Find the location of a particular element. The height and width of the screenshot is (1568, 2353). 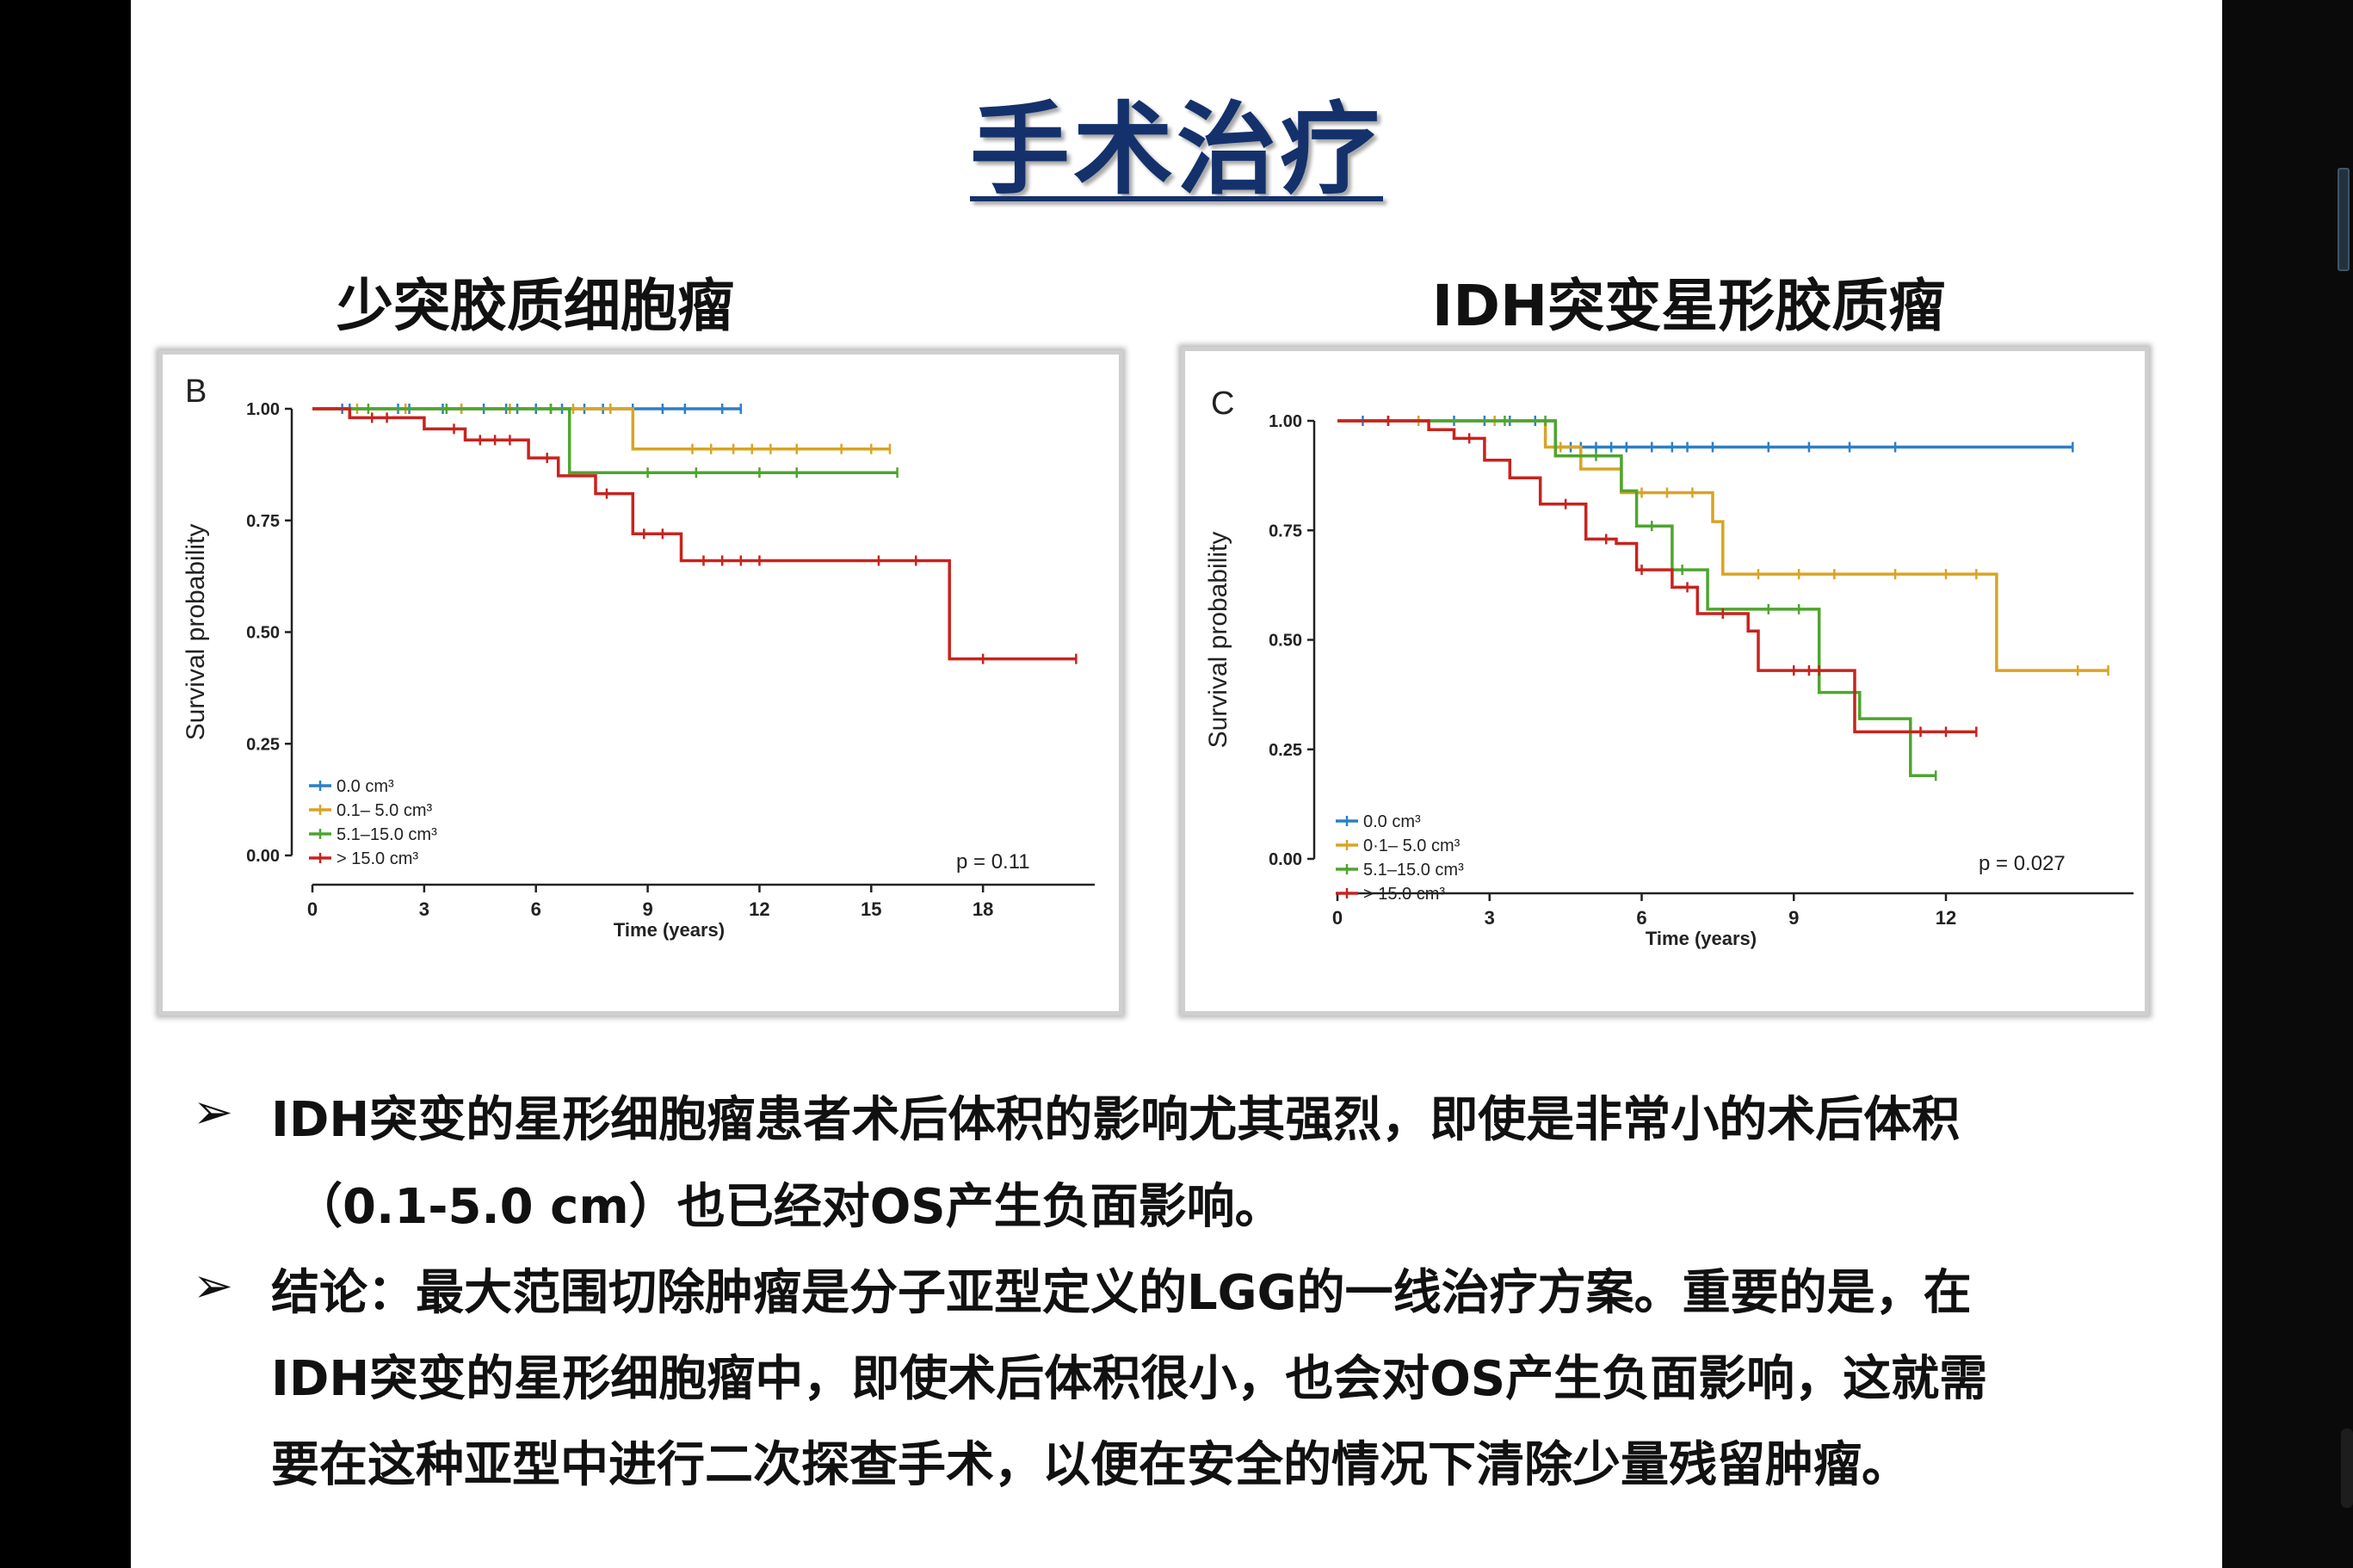

right-chart-subtitle: IDH突变星形胶质瘤 is located at coordinates (1689, 306).